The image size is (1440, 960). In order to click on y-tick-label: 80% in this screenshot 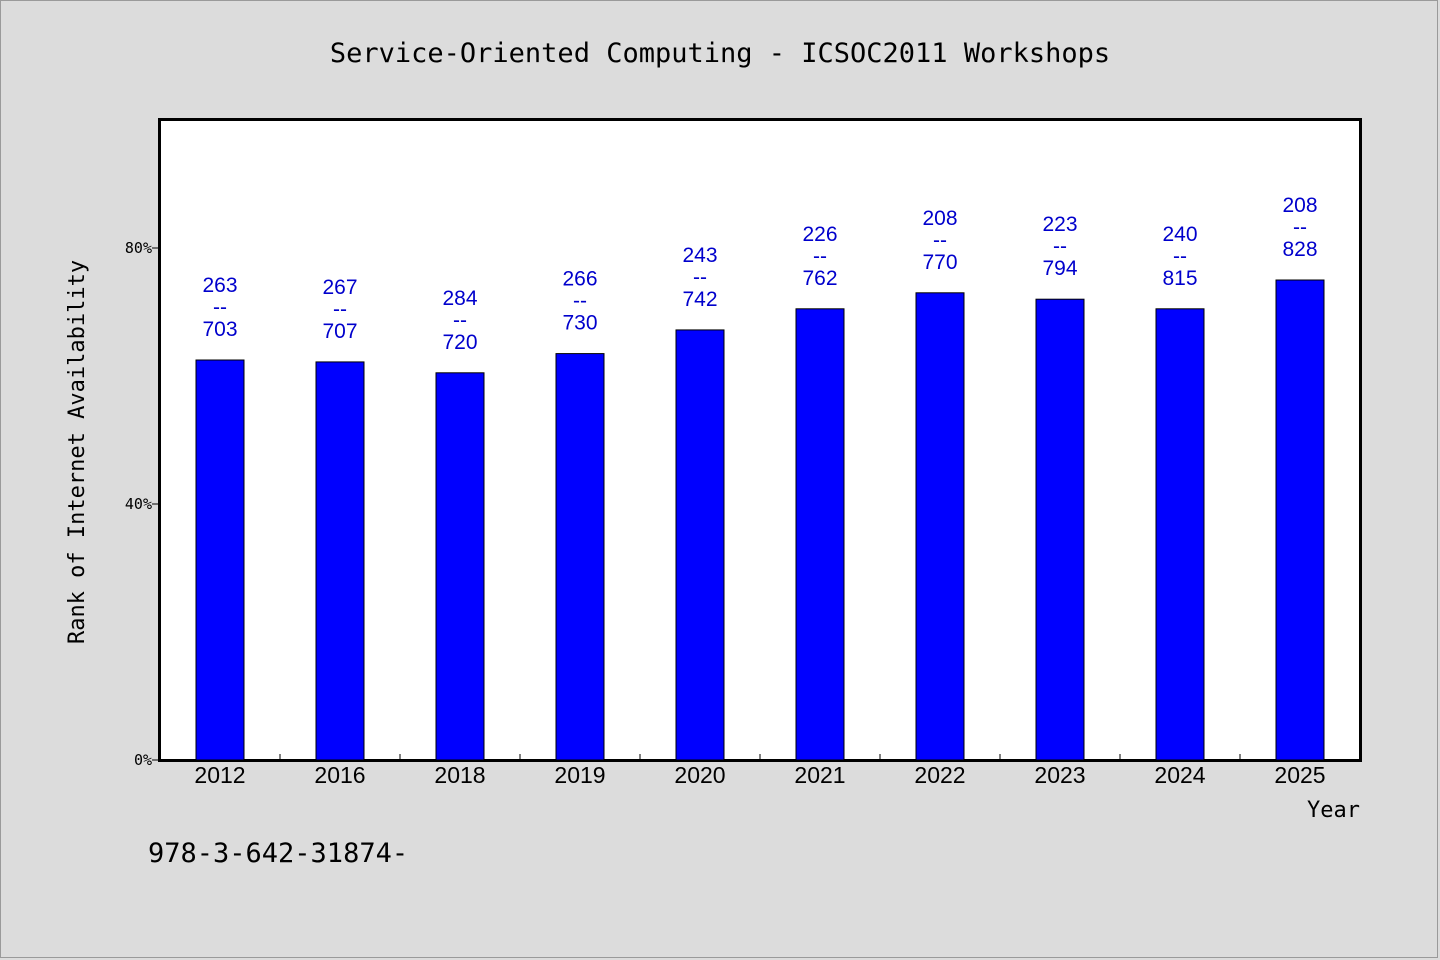, I will do `click(138, 248)`.